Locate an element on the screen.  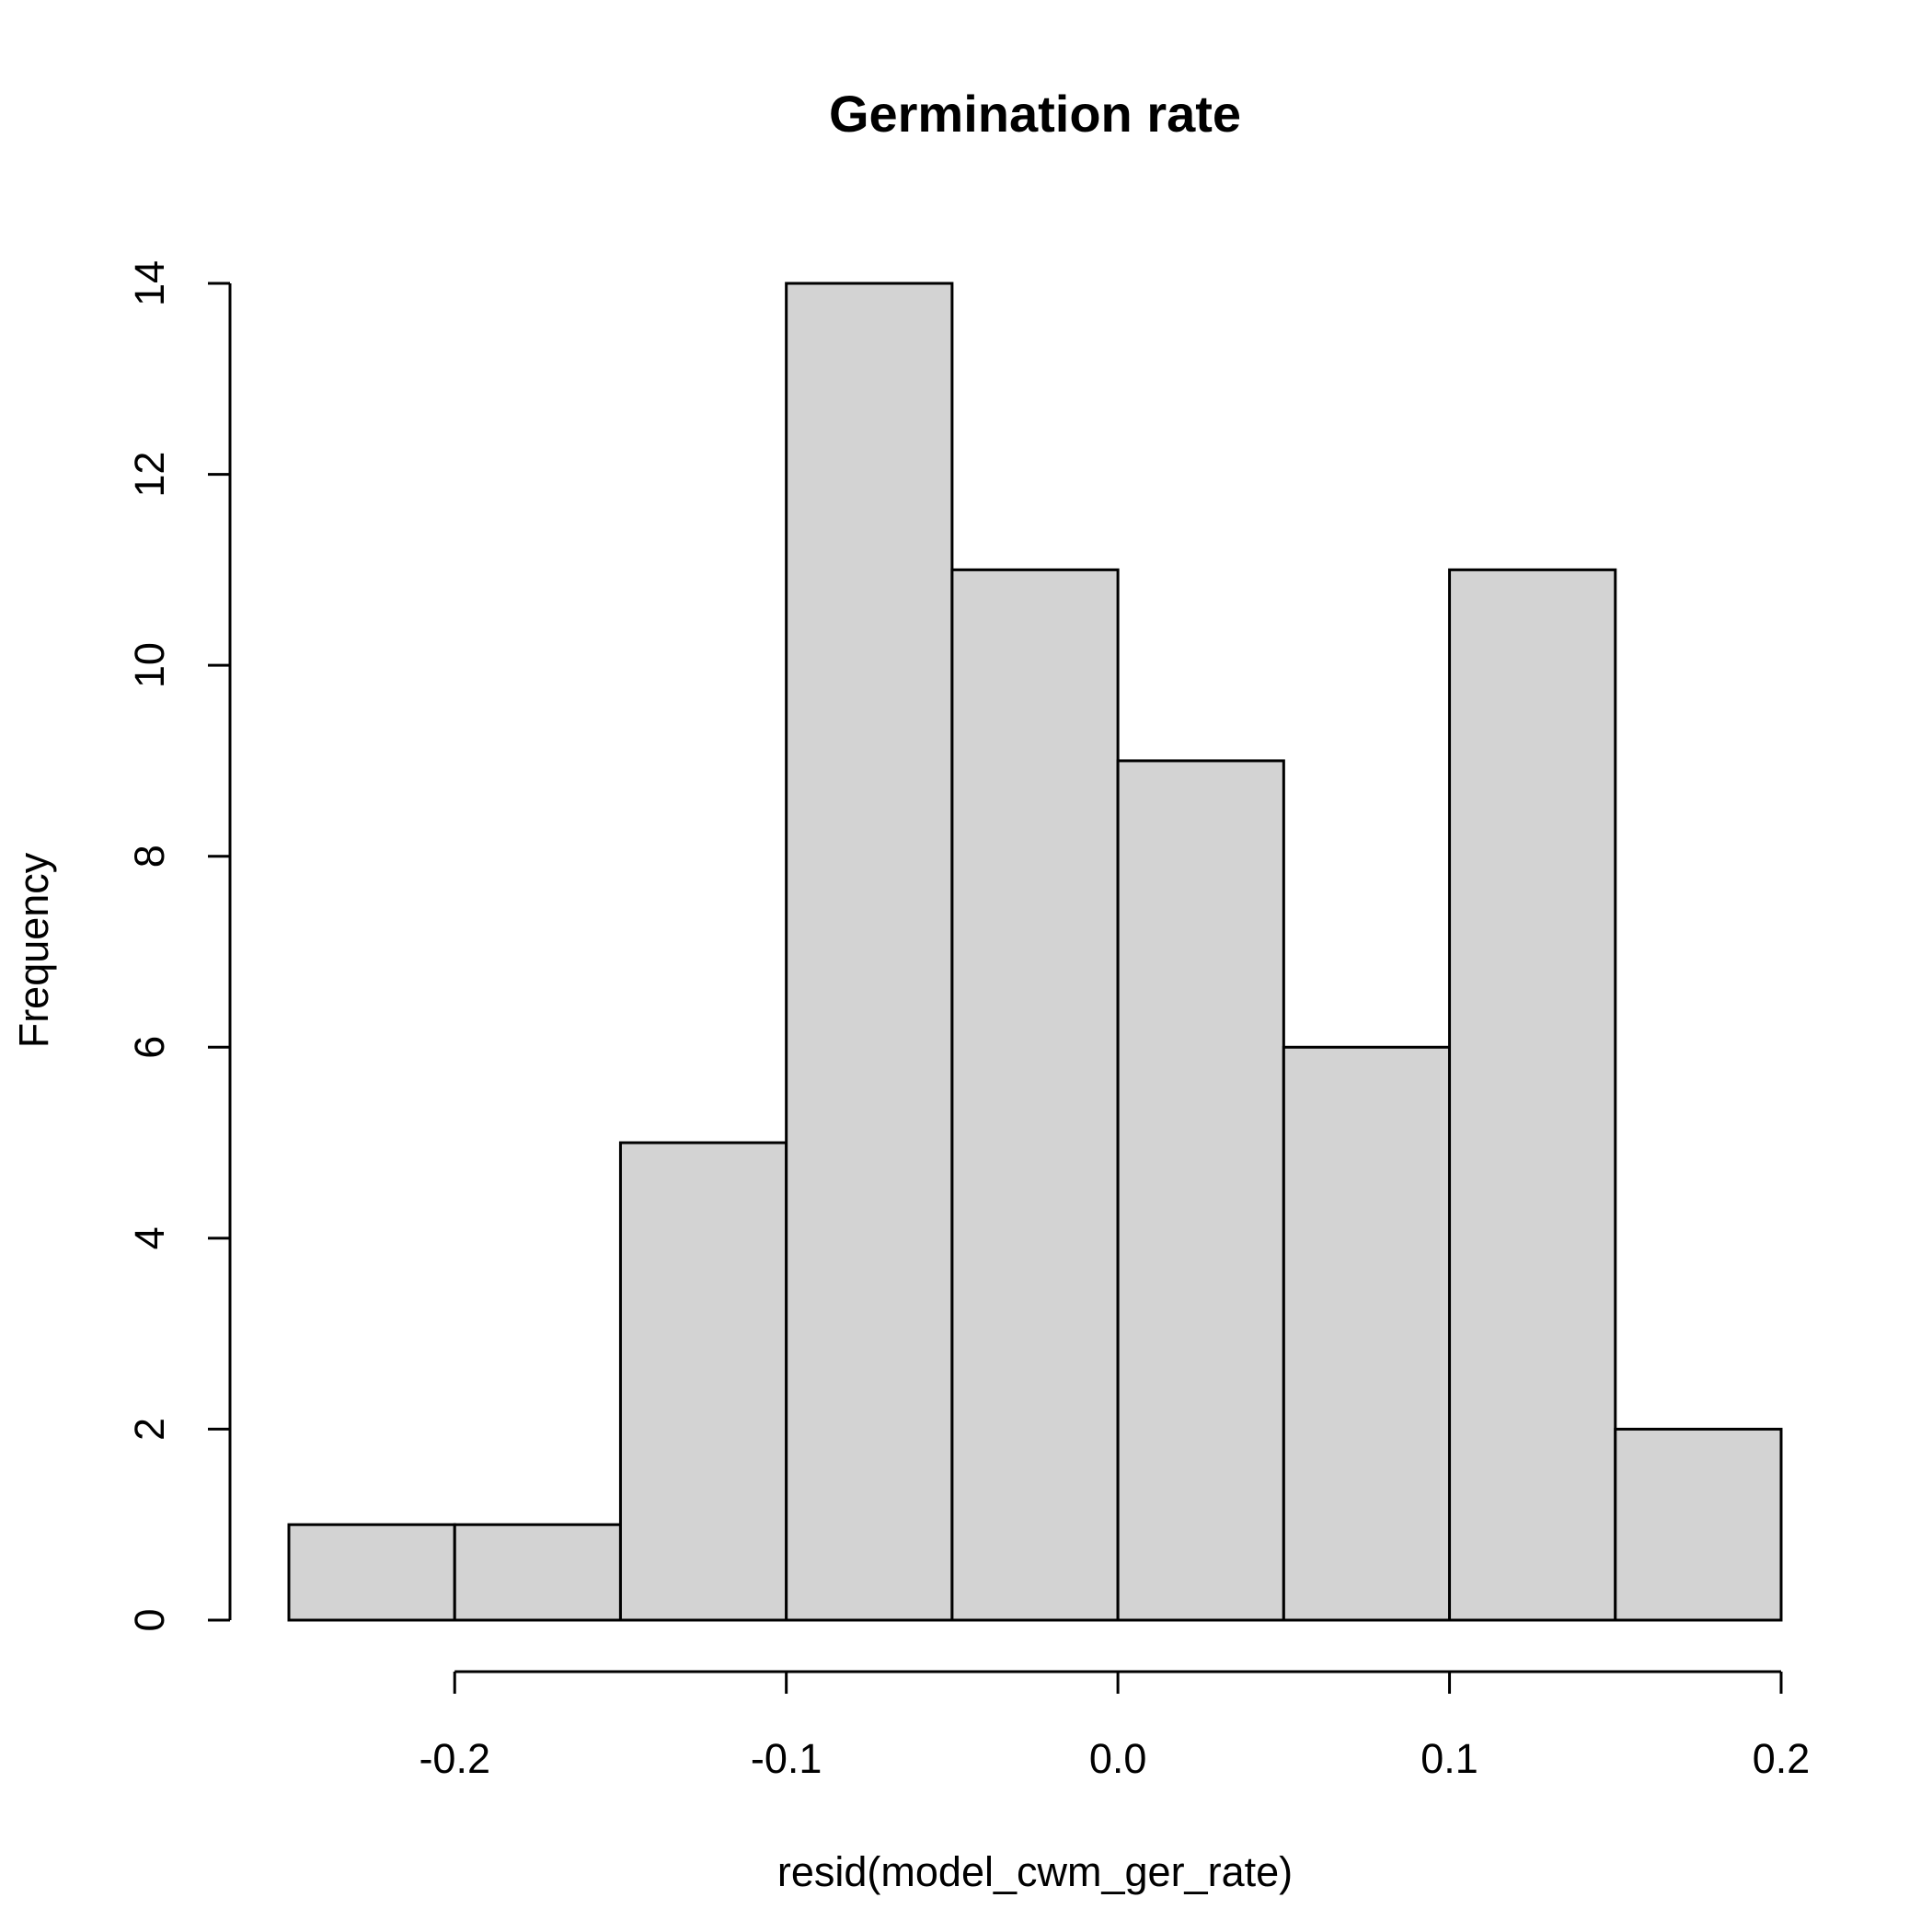
x-tick-label: 0.0 is located at coordinates (1118, 1758).